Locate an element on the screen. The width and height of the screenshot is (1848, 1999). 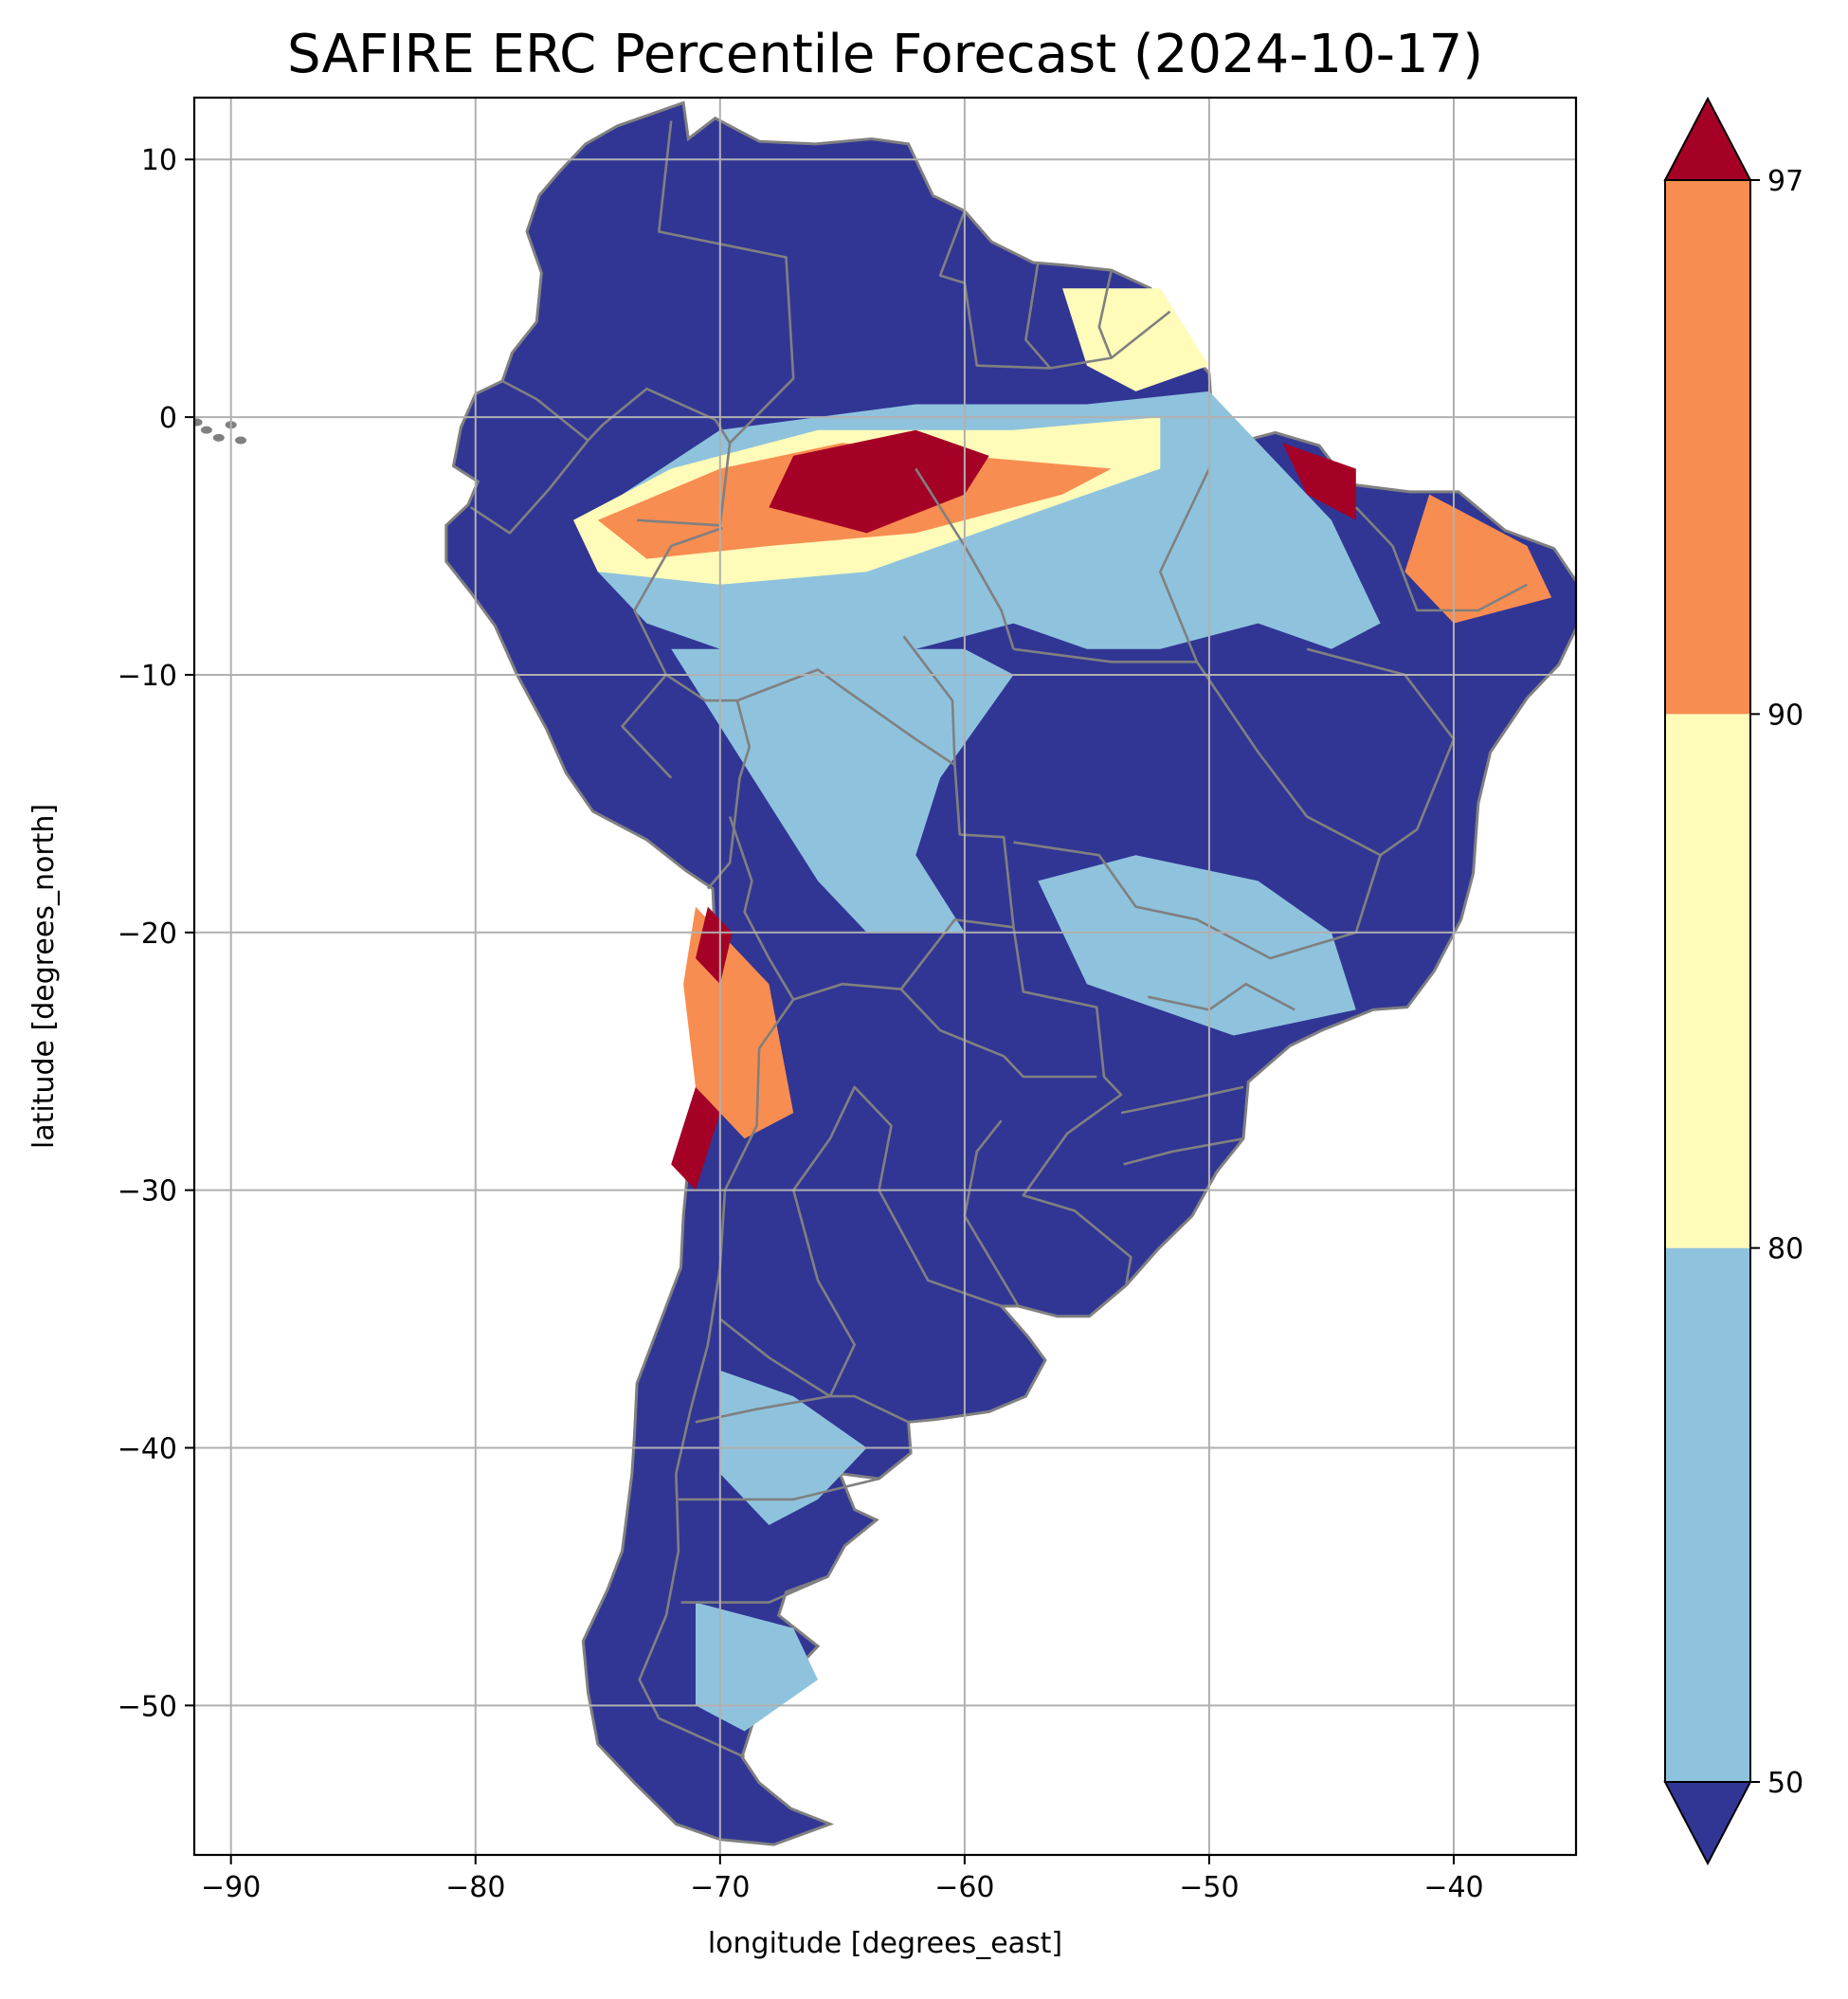
x-tick-label: −40 is located at coordinates (1453, 1888).